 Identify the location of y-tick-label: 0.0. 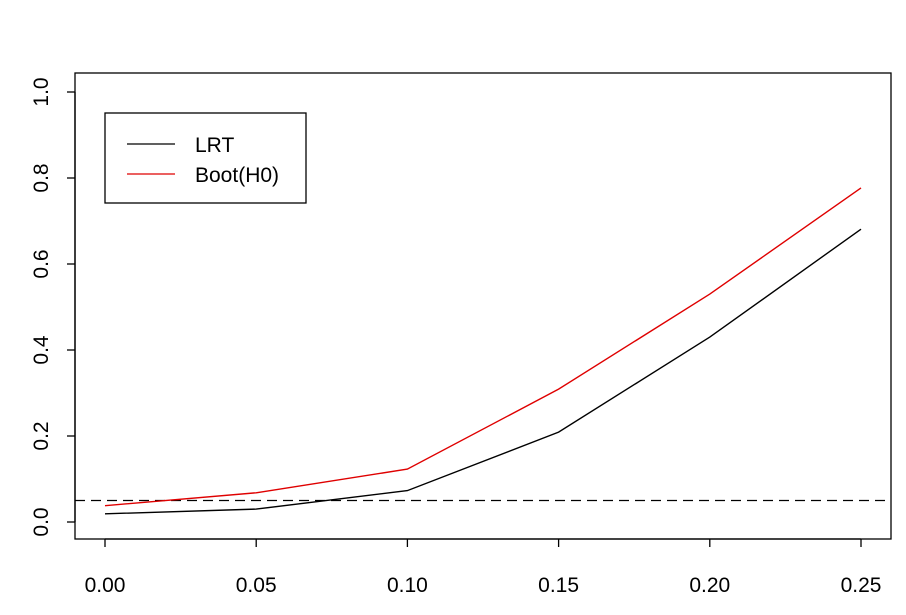
(41, 521).